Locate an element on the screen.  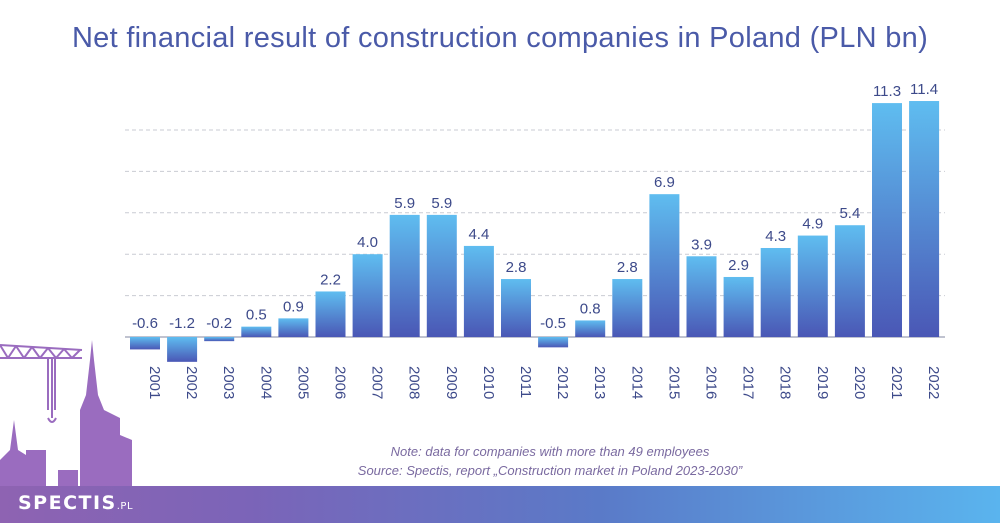
x-tick-2019: 2019 is located at coordinates (822, 382).